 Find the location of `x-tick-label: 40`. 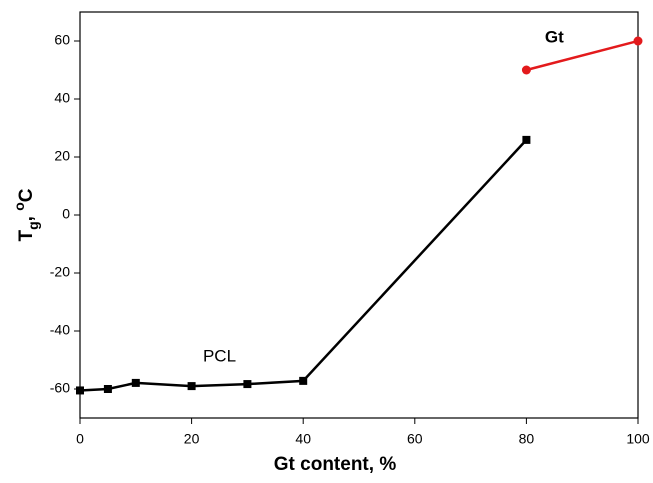

x-tick-label: 40 is located at coordinates (303, 439).